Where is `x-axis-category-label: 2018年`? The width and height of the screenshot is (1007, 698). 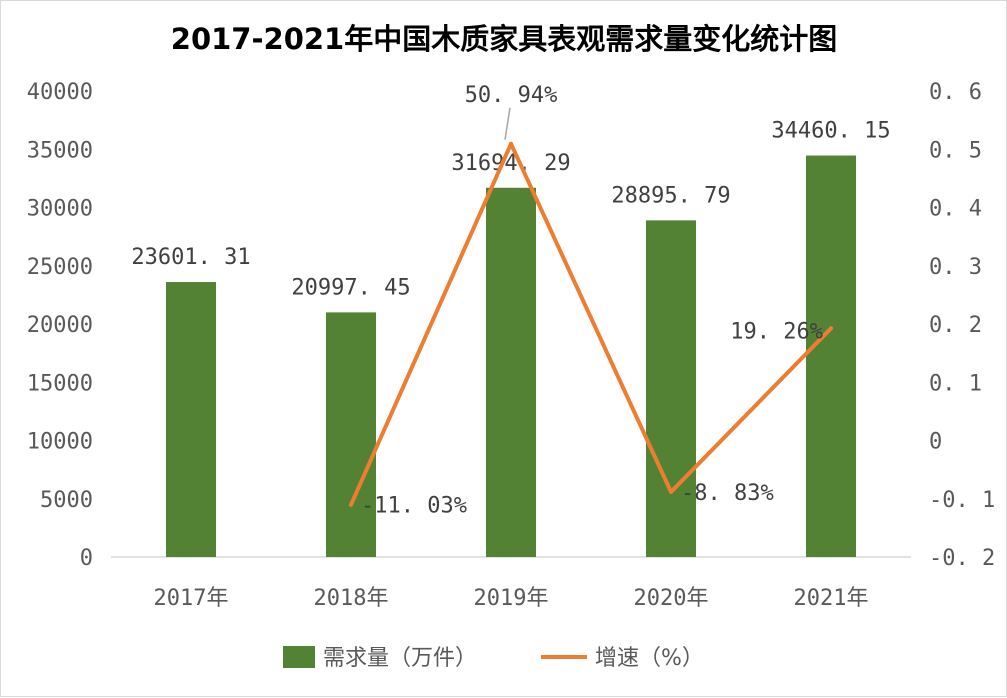
x-axis-category-label: 2018年 is located at coordinates (351, 598).